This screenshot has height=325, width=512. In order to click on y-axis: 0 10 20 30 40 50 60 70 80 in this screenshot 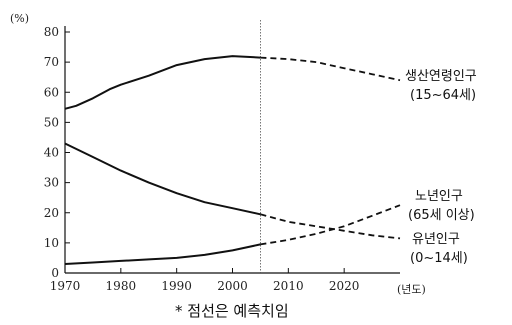, I will do `click(57, 152)`.